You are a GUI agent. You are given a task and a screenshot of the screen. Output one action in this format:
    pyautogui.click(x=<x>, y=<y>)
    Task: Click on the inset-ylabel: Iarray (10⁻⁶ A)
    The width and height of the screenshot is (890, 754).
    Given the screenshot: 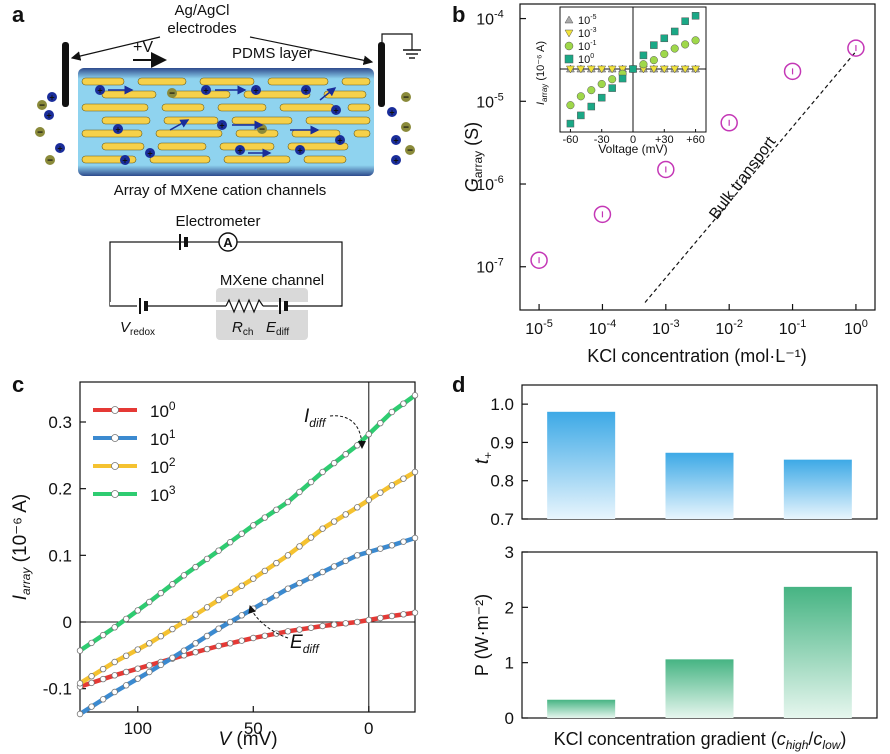 What is the action you would take?
    pyautogui.click(x=542, y=73)
    